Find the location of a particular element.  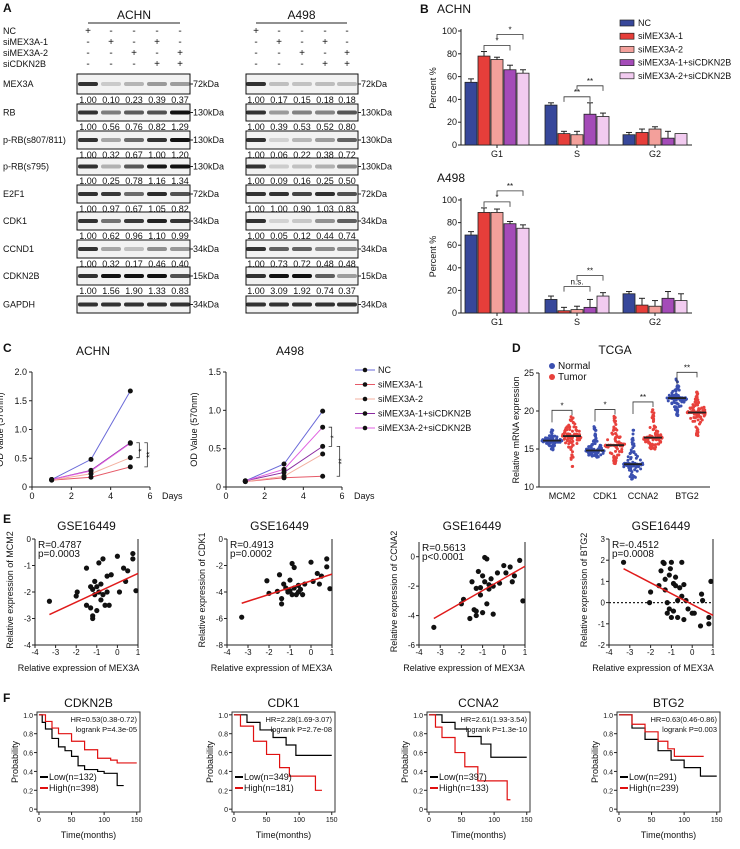

y-tick-label: 2.0 is located at coordinates (20, 372).